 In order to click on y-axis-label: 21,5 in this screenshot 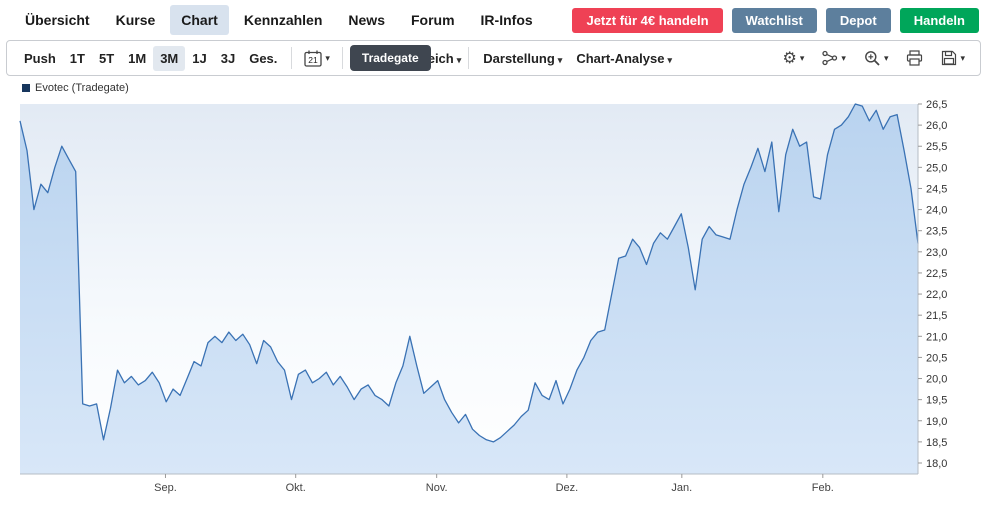, I will do `click(936, 316)`.